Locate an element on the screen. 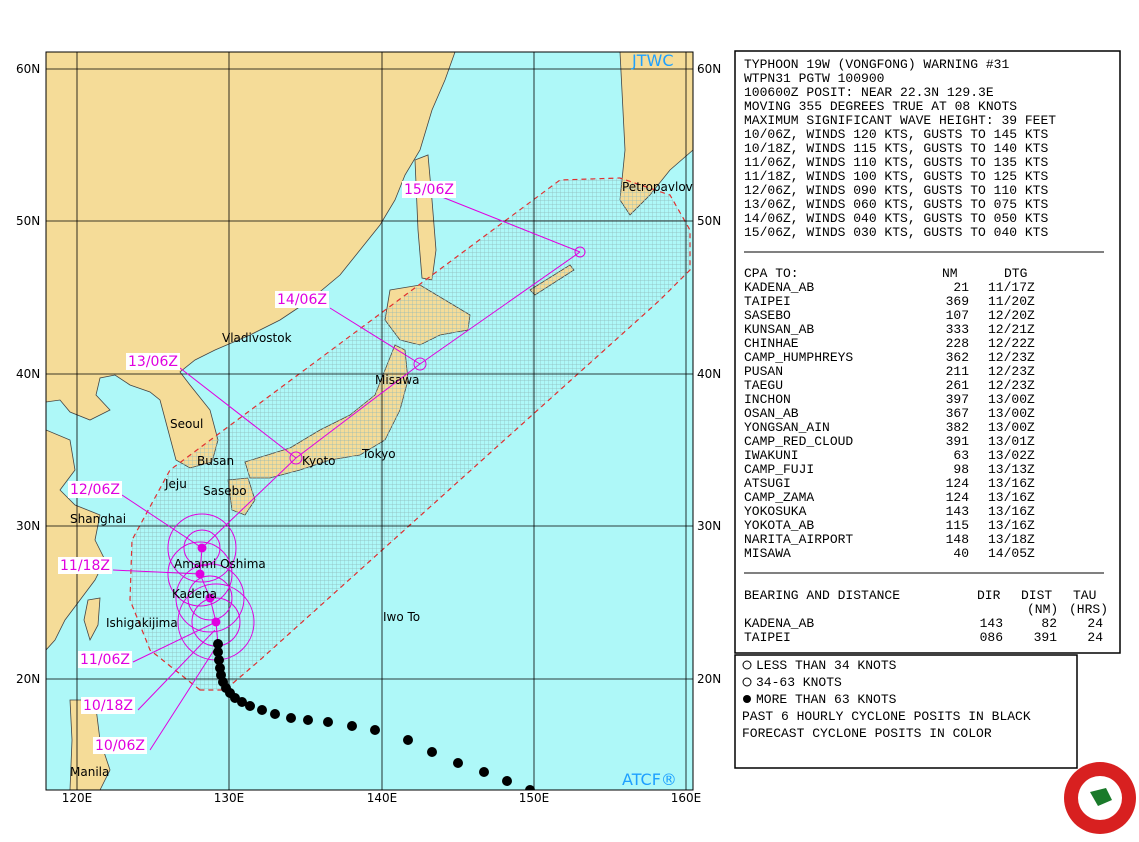 The image size is (1139, 842). warning-line: MOVING 355 DEGREES TRUE AT 08 KNOTS is located at coordinates (880, 106).